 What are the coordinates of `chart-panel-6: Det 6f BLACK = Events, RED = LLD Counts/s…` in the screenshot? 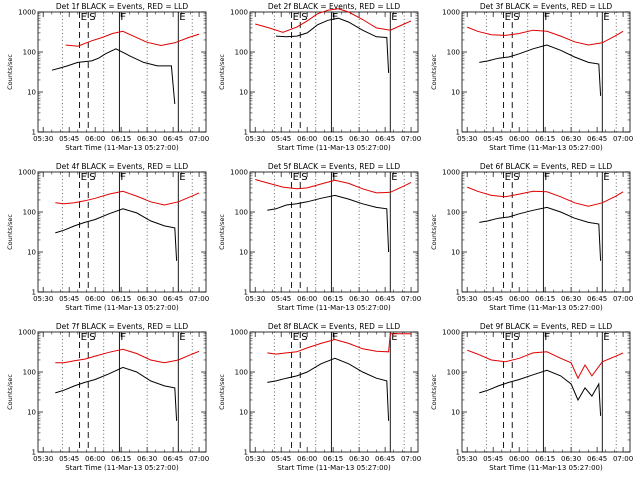 It's located at (531, 237).